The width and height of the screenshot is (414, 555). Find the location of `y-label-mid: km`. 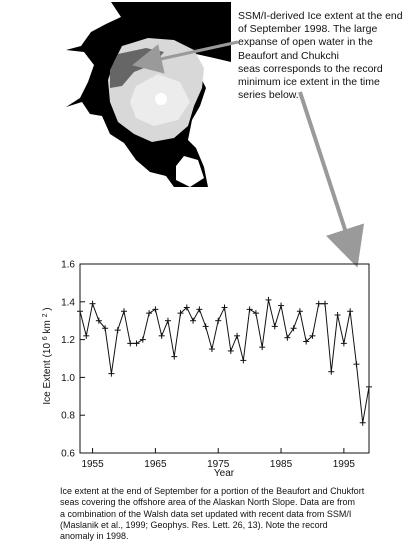

y-label-mid: km is located at coordinates (47, 326).